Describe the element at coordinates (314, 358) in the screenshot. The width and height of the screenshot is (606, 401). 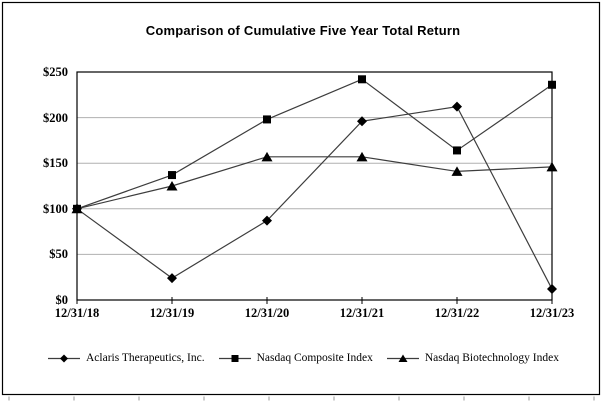
I see `legend-label: Nasdaq Composite Index` at that location.